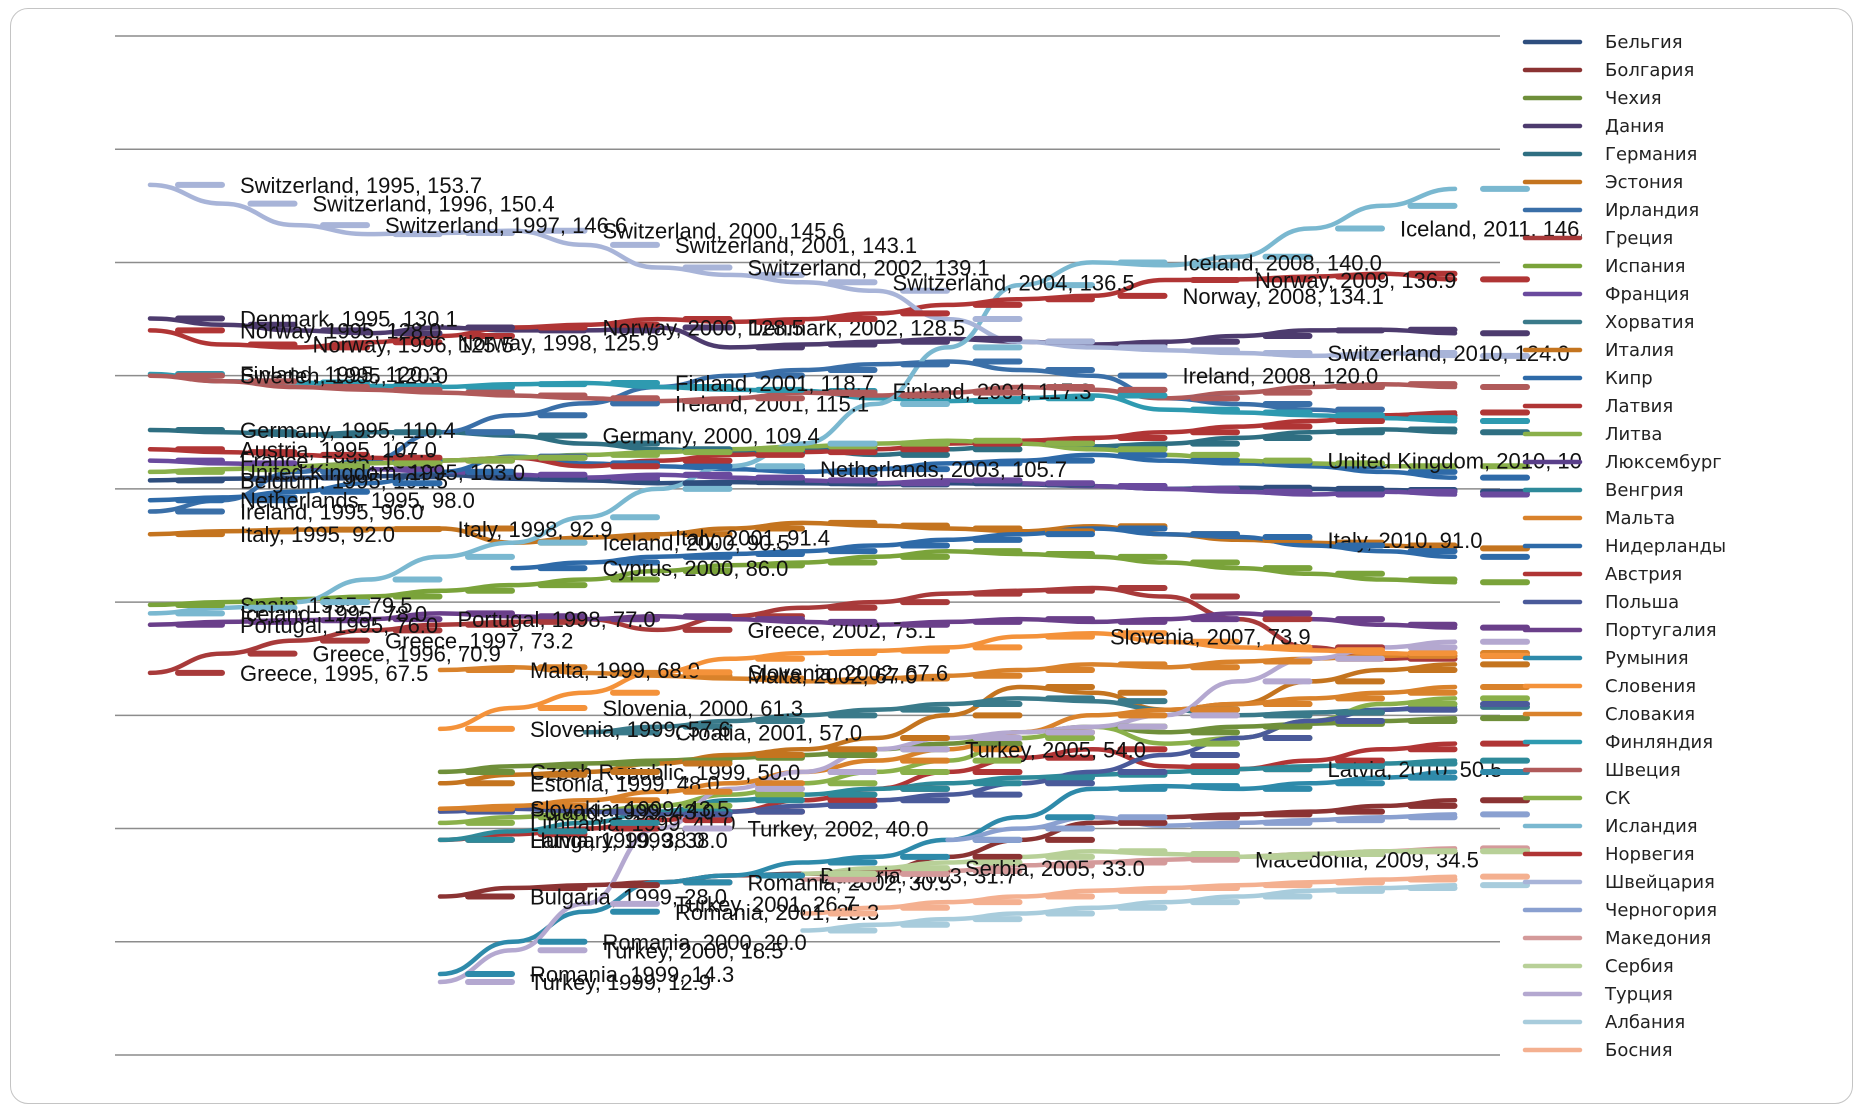 This screenshot has height=1112, width=1863. What do you see at coordinates (413, 345) in the screenshot?
I see `data-label: Norway, 1996, 125.5` at bounding box center [413, 345].